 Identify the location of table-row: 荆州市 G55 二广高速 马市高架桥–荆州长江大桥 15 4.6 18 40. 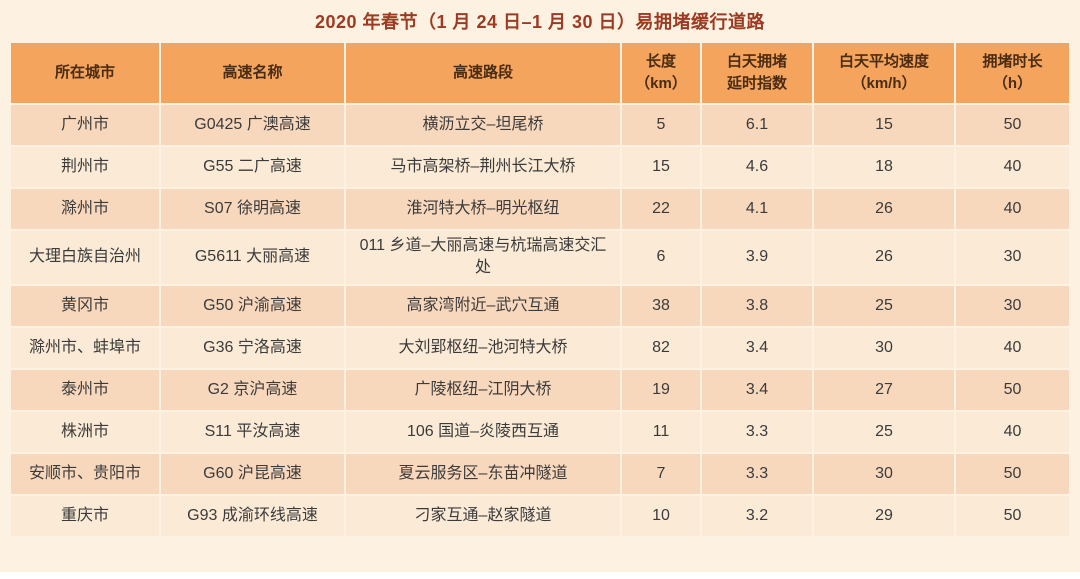
(540, 167).